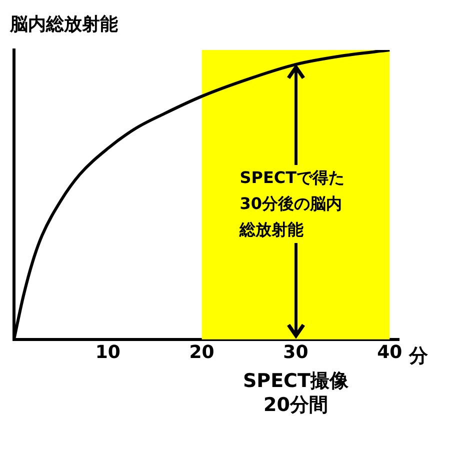 The width and height of the screenshot is (453, 453). I want to click on x-tick-label: 20, so click(201, 352).